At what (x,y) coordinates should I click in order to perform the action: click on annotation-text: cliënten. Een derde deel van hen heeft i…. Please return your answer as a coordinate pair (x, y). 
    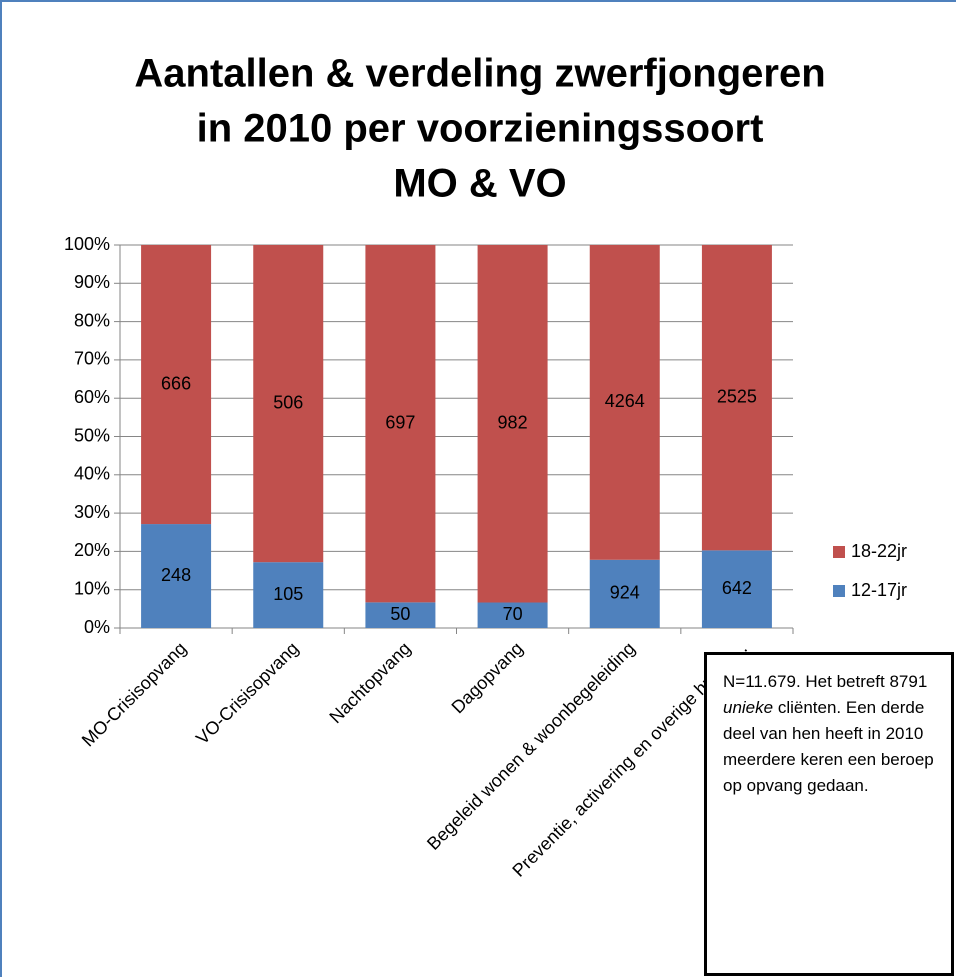
    Looking at the image, I should click on (828, 746).